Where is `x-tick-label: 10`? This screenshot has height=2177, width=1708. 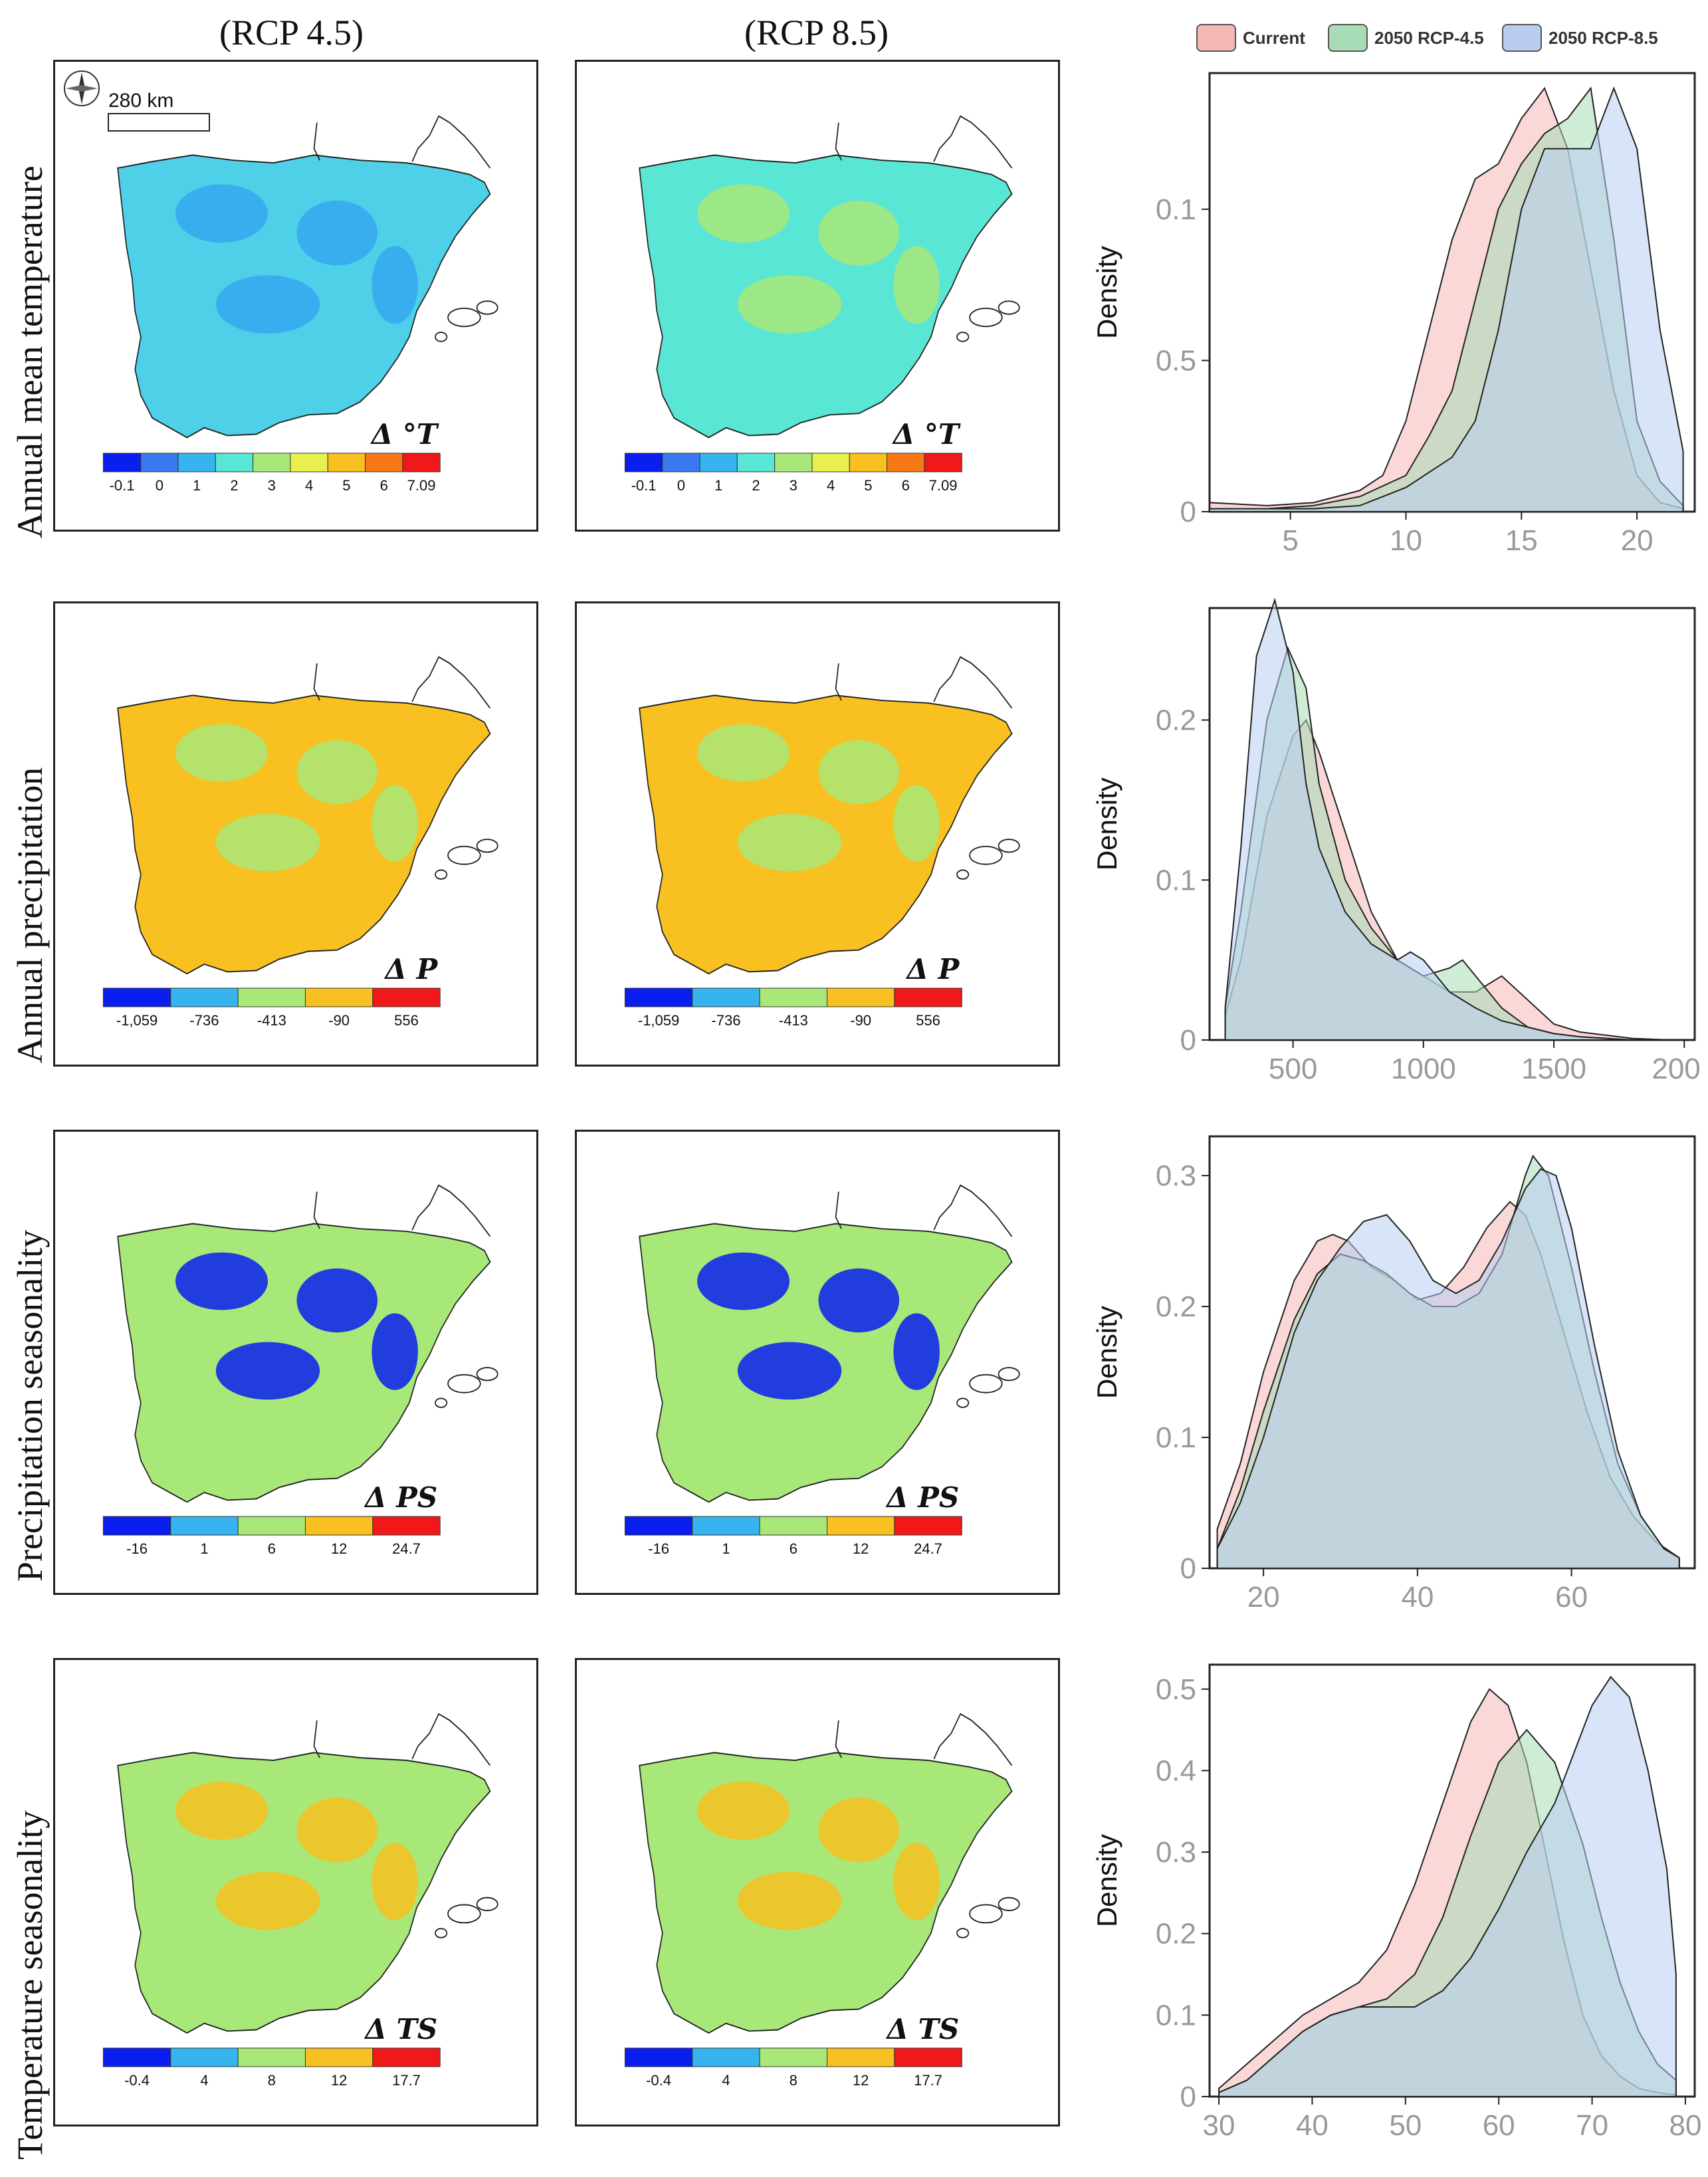 x-tick-label: 10 is located at coordinates (1406, 540).